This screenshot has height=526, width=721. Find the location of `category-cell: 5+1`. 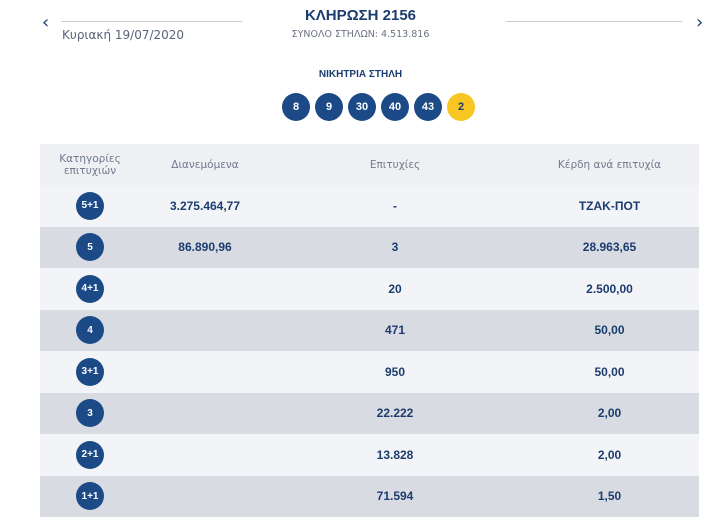

category-cell: 5+1 is located at coordinates (90, 205).